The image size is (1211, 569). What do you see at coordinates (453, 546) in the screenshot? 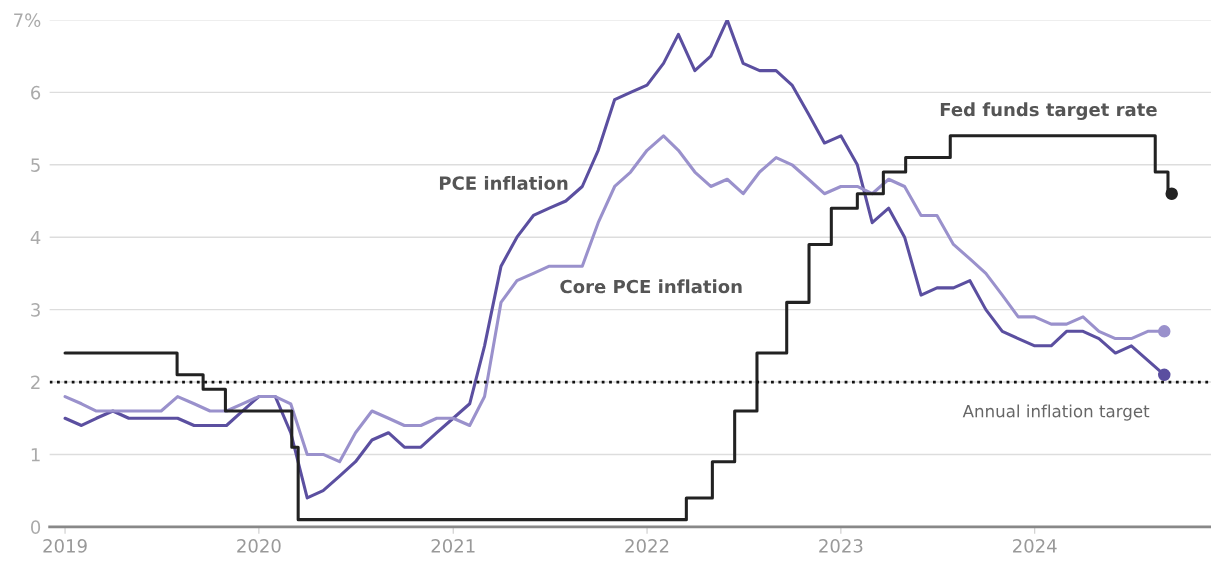
I see `x-tick-label: 2021` at bounding box center [453, 546].